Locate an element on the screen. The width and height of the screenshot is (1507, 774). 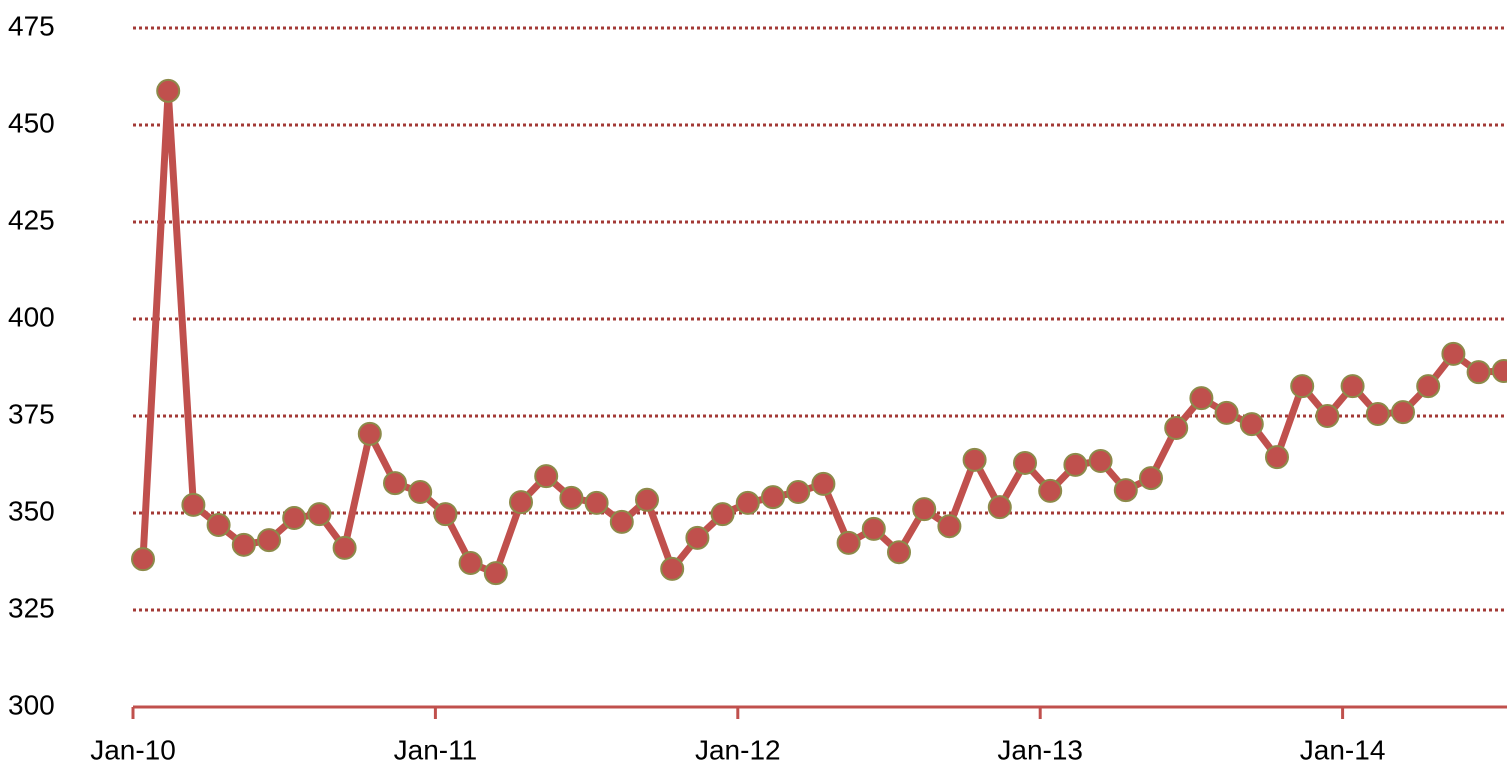
x-tick-label: Jan-13 is located at coordinates (1040, 749).